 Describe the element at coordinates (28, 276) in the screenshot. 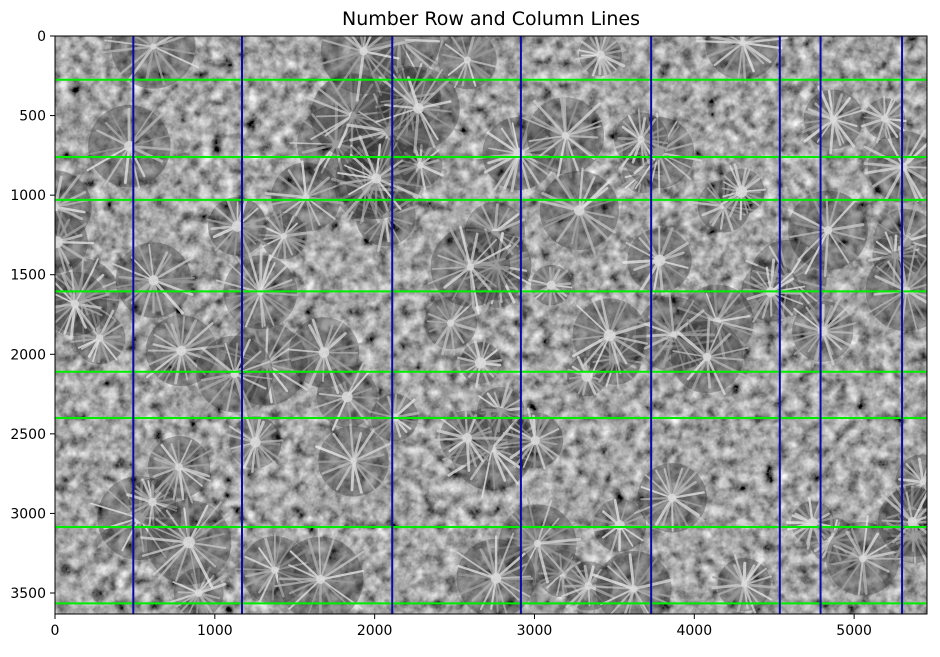

I see `y-tick-label: 1500` at that location.